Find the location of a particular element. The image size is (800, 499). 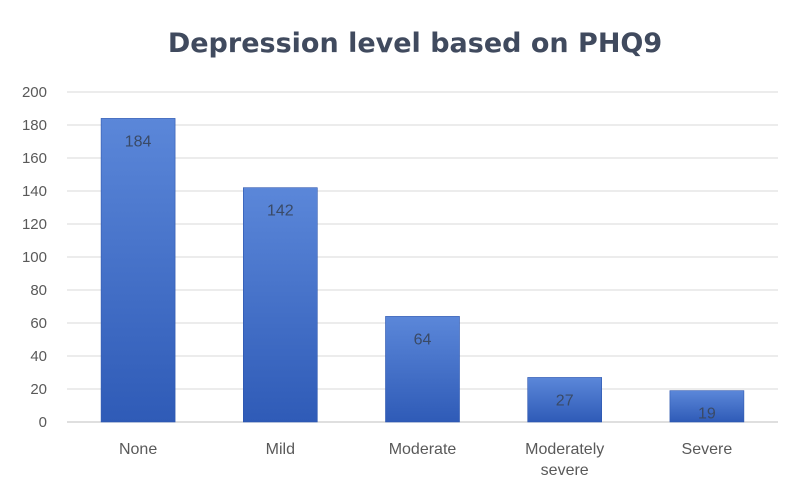

bar-value-label: 27 is located at coordinates (565, 400).